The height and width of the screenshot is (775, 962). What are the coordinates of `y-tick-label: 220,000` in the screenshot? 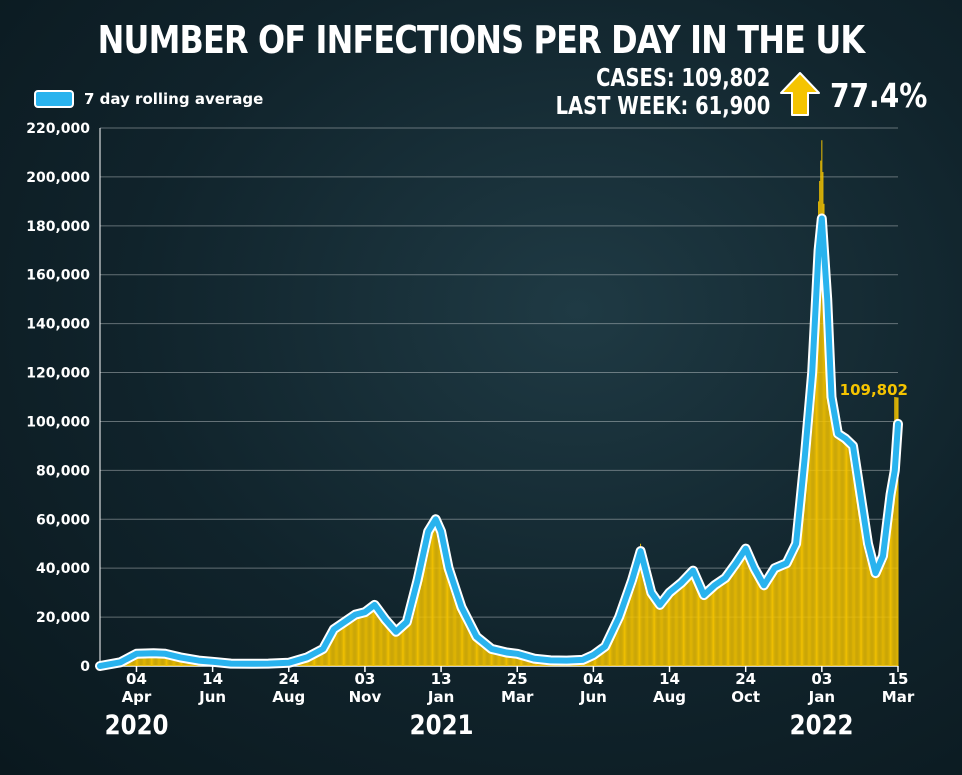 It's located at (58, 129).